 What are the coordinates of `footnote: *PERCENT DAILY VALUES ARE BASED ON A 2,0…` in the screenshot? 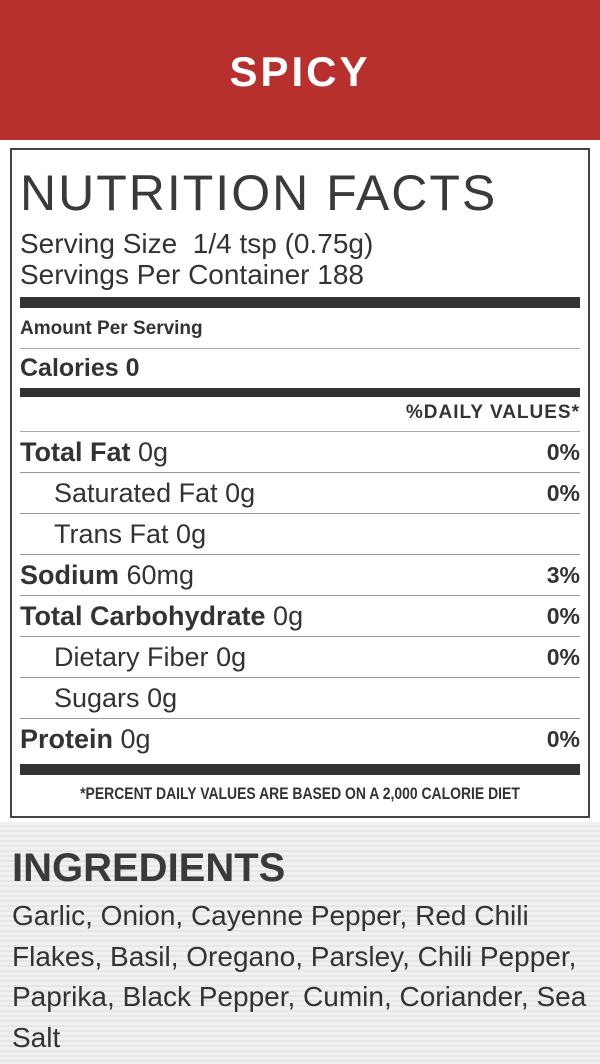 It's located at (300, 793).